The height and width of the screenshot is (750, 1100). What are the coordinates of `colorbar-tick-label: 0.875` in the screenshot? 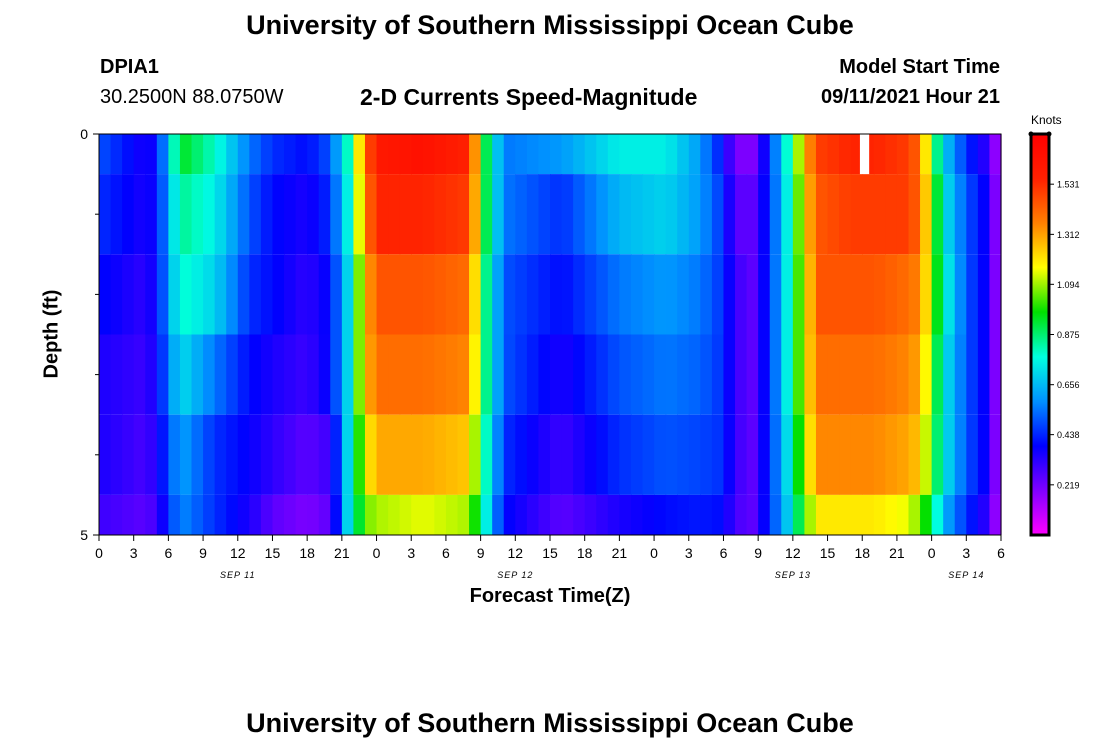 It's located at (1068, 335).